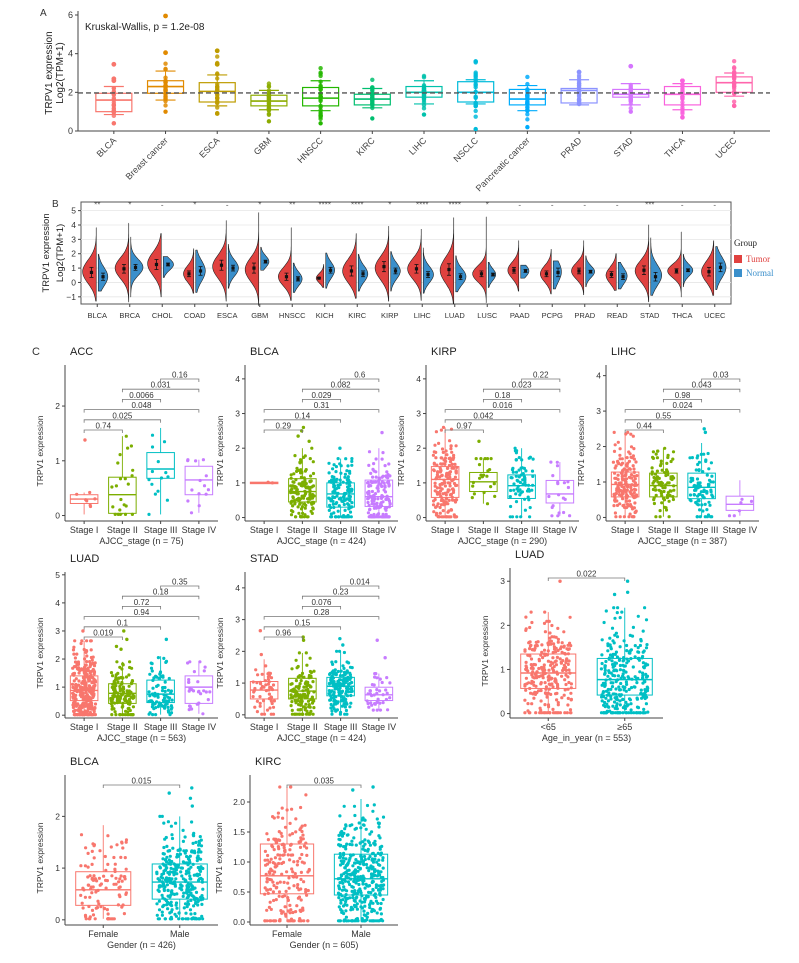  I want to click on significance-label: ****, so click(422, 205).